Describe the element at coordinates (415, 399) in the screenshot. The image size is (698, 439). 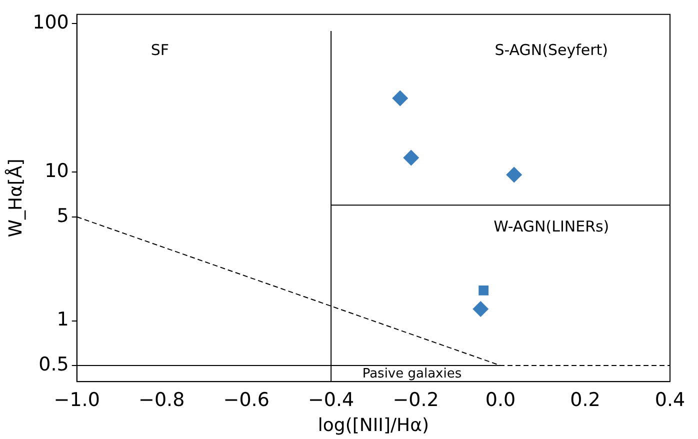
I see `x-tick-label: −0.2` at that location.